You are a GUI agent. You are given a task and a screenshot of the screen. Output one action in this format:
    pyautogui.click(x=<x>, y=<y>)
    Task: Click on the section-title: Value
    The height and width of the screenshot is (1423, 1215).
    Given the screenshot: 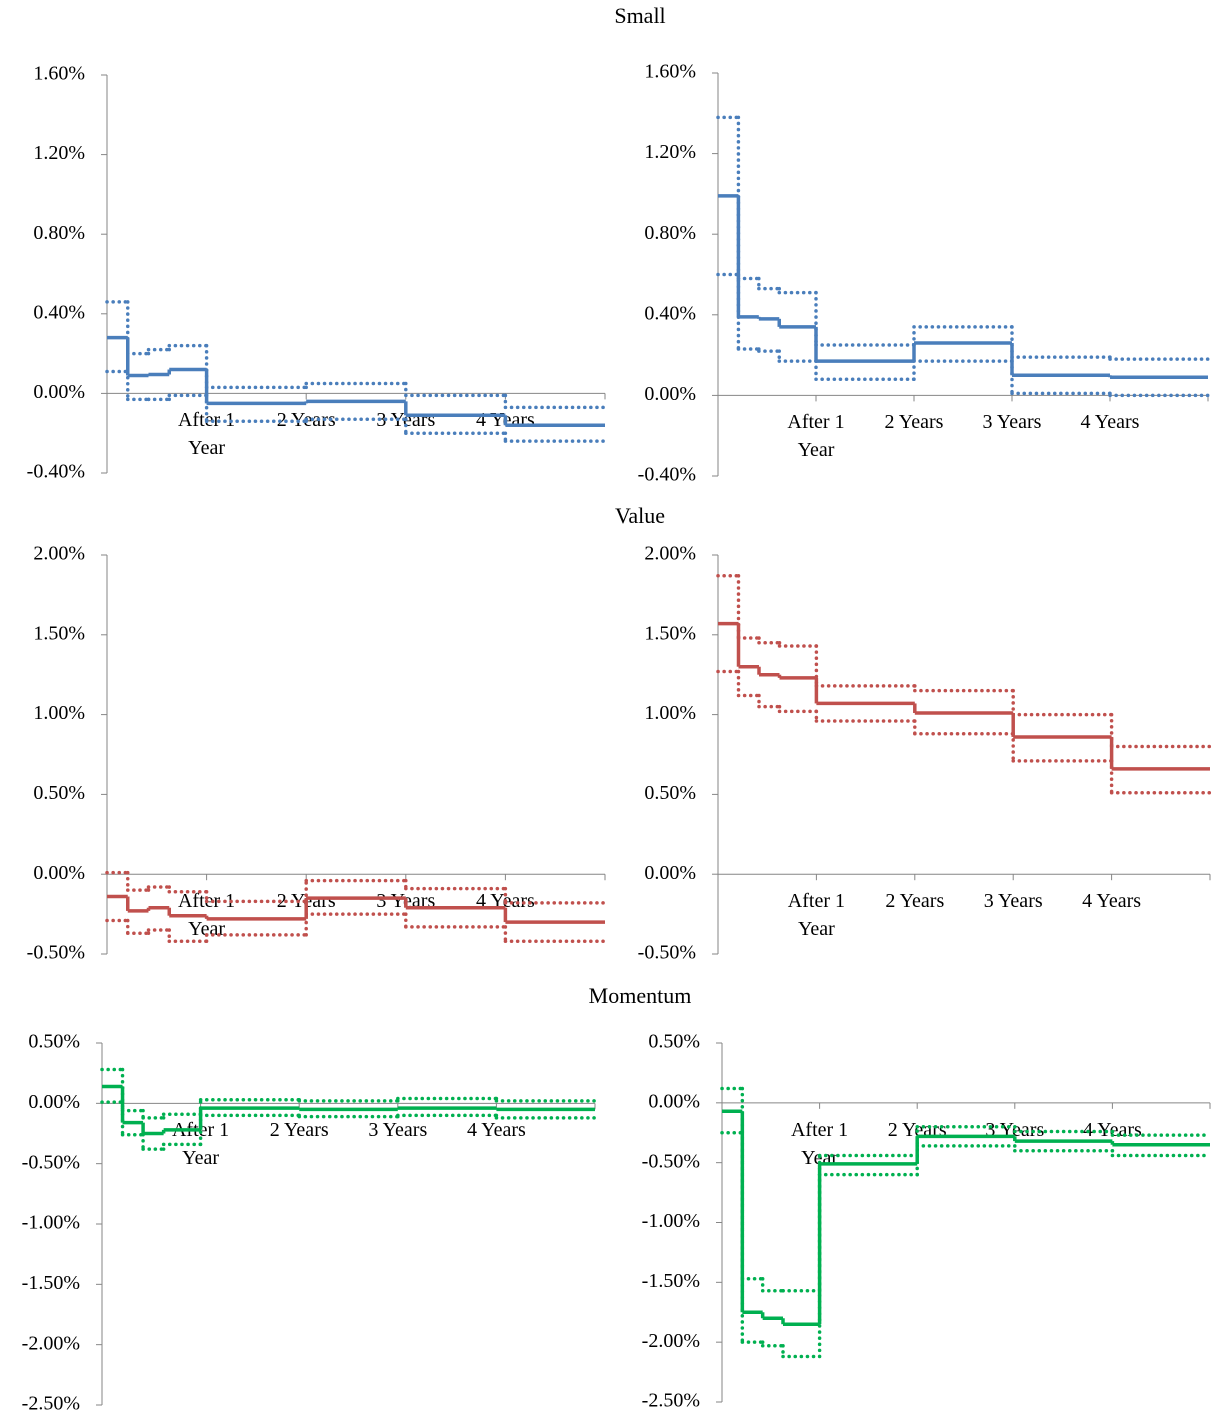 What is the action you would take?
    pyautogui.click(x=640, y=515)
    